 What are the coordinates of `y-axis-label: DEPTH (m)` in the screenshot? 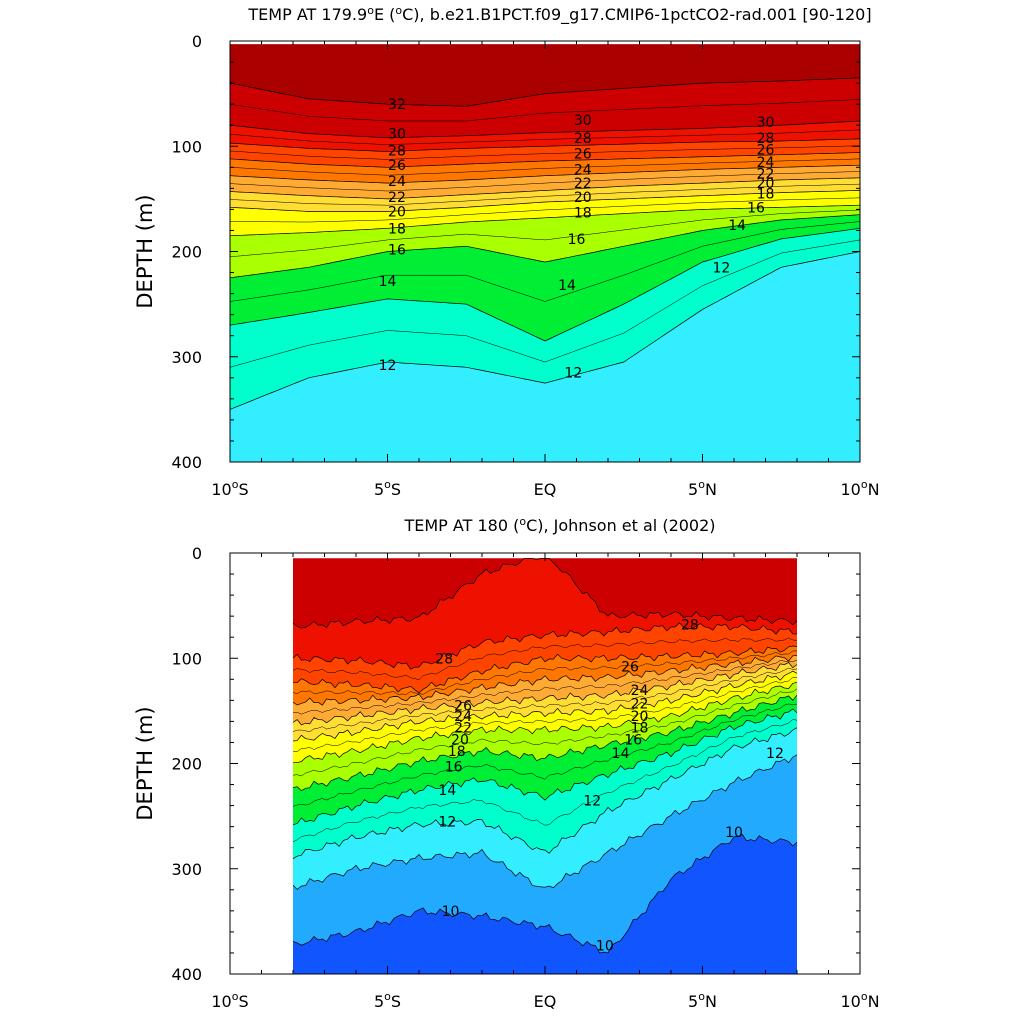 It's located at (145, 251).